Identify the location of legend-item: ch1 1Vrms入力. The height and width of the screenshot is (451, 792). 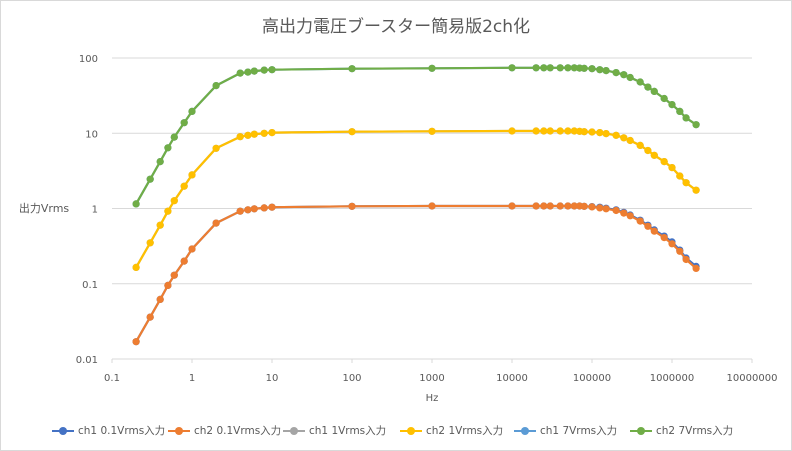
(334, 430).